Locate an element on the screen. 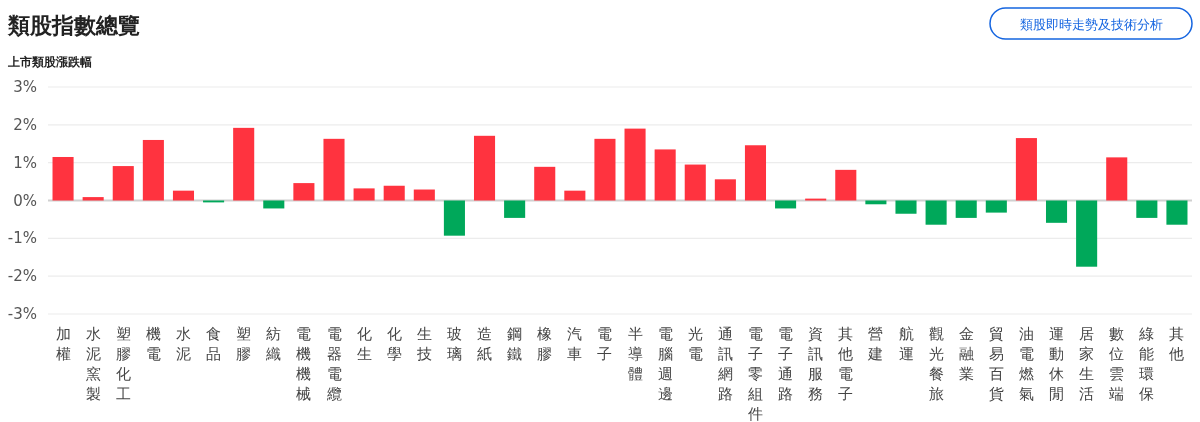 The height and width of the screenshot is (422, 1200). x-tick-label: 居家生活 is located at coordinates (1087, 364).